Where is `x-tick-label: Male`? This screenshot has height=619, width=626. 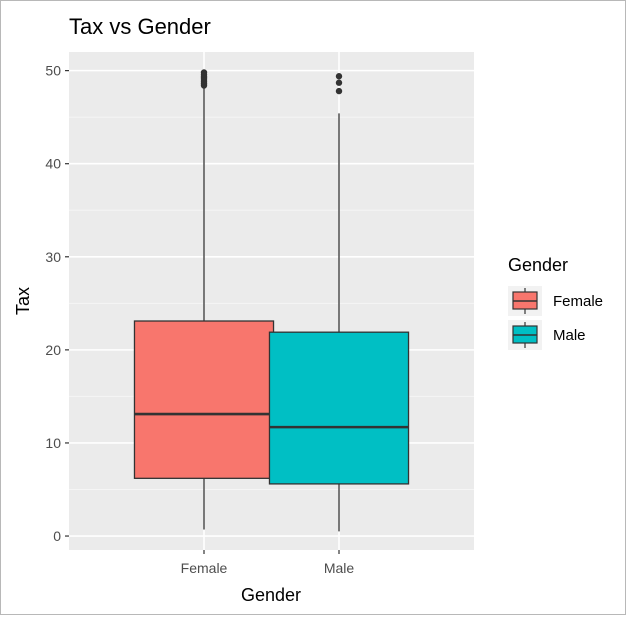 x-tick-label: Male is located at coordinates (339, 568).